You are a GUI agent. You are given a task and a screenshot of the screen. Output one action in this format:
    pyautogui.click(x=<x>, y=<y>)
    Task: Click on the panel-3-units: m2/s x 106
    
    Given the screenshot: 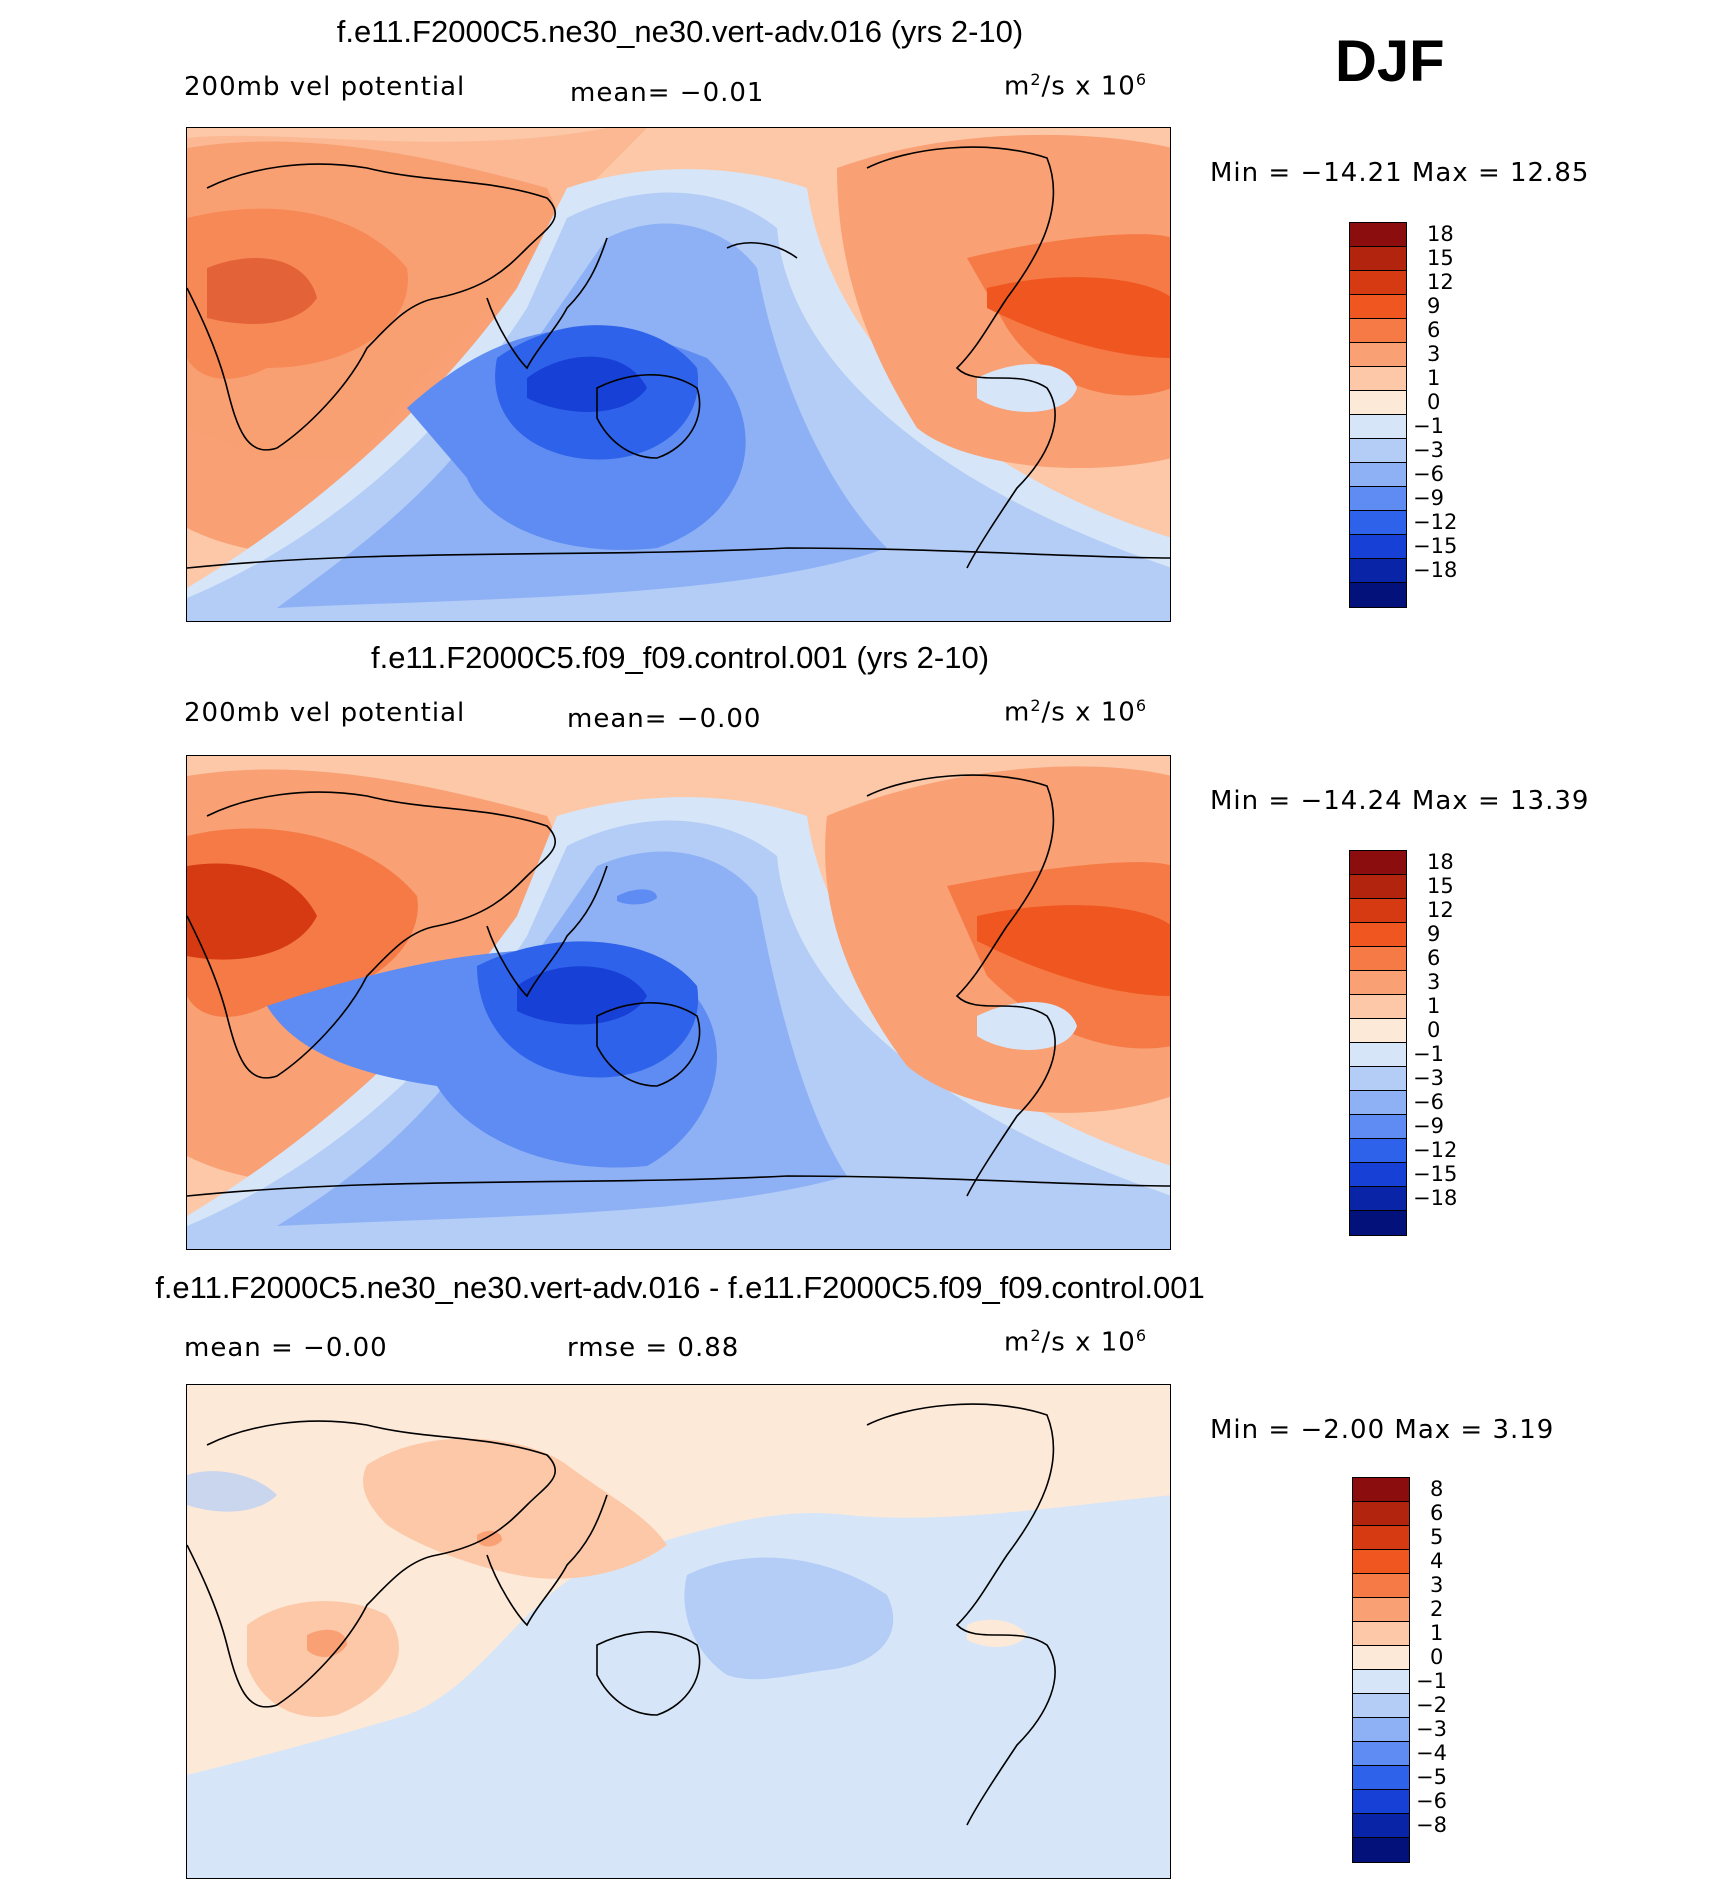 What is the action you would take?
    pyautogui.click(x=1076, y=1342)
    